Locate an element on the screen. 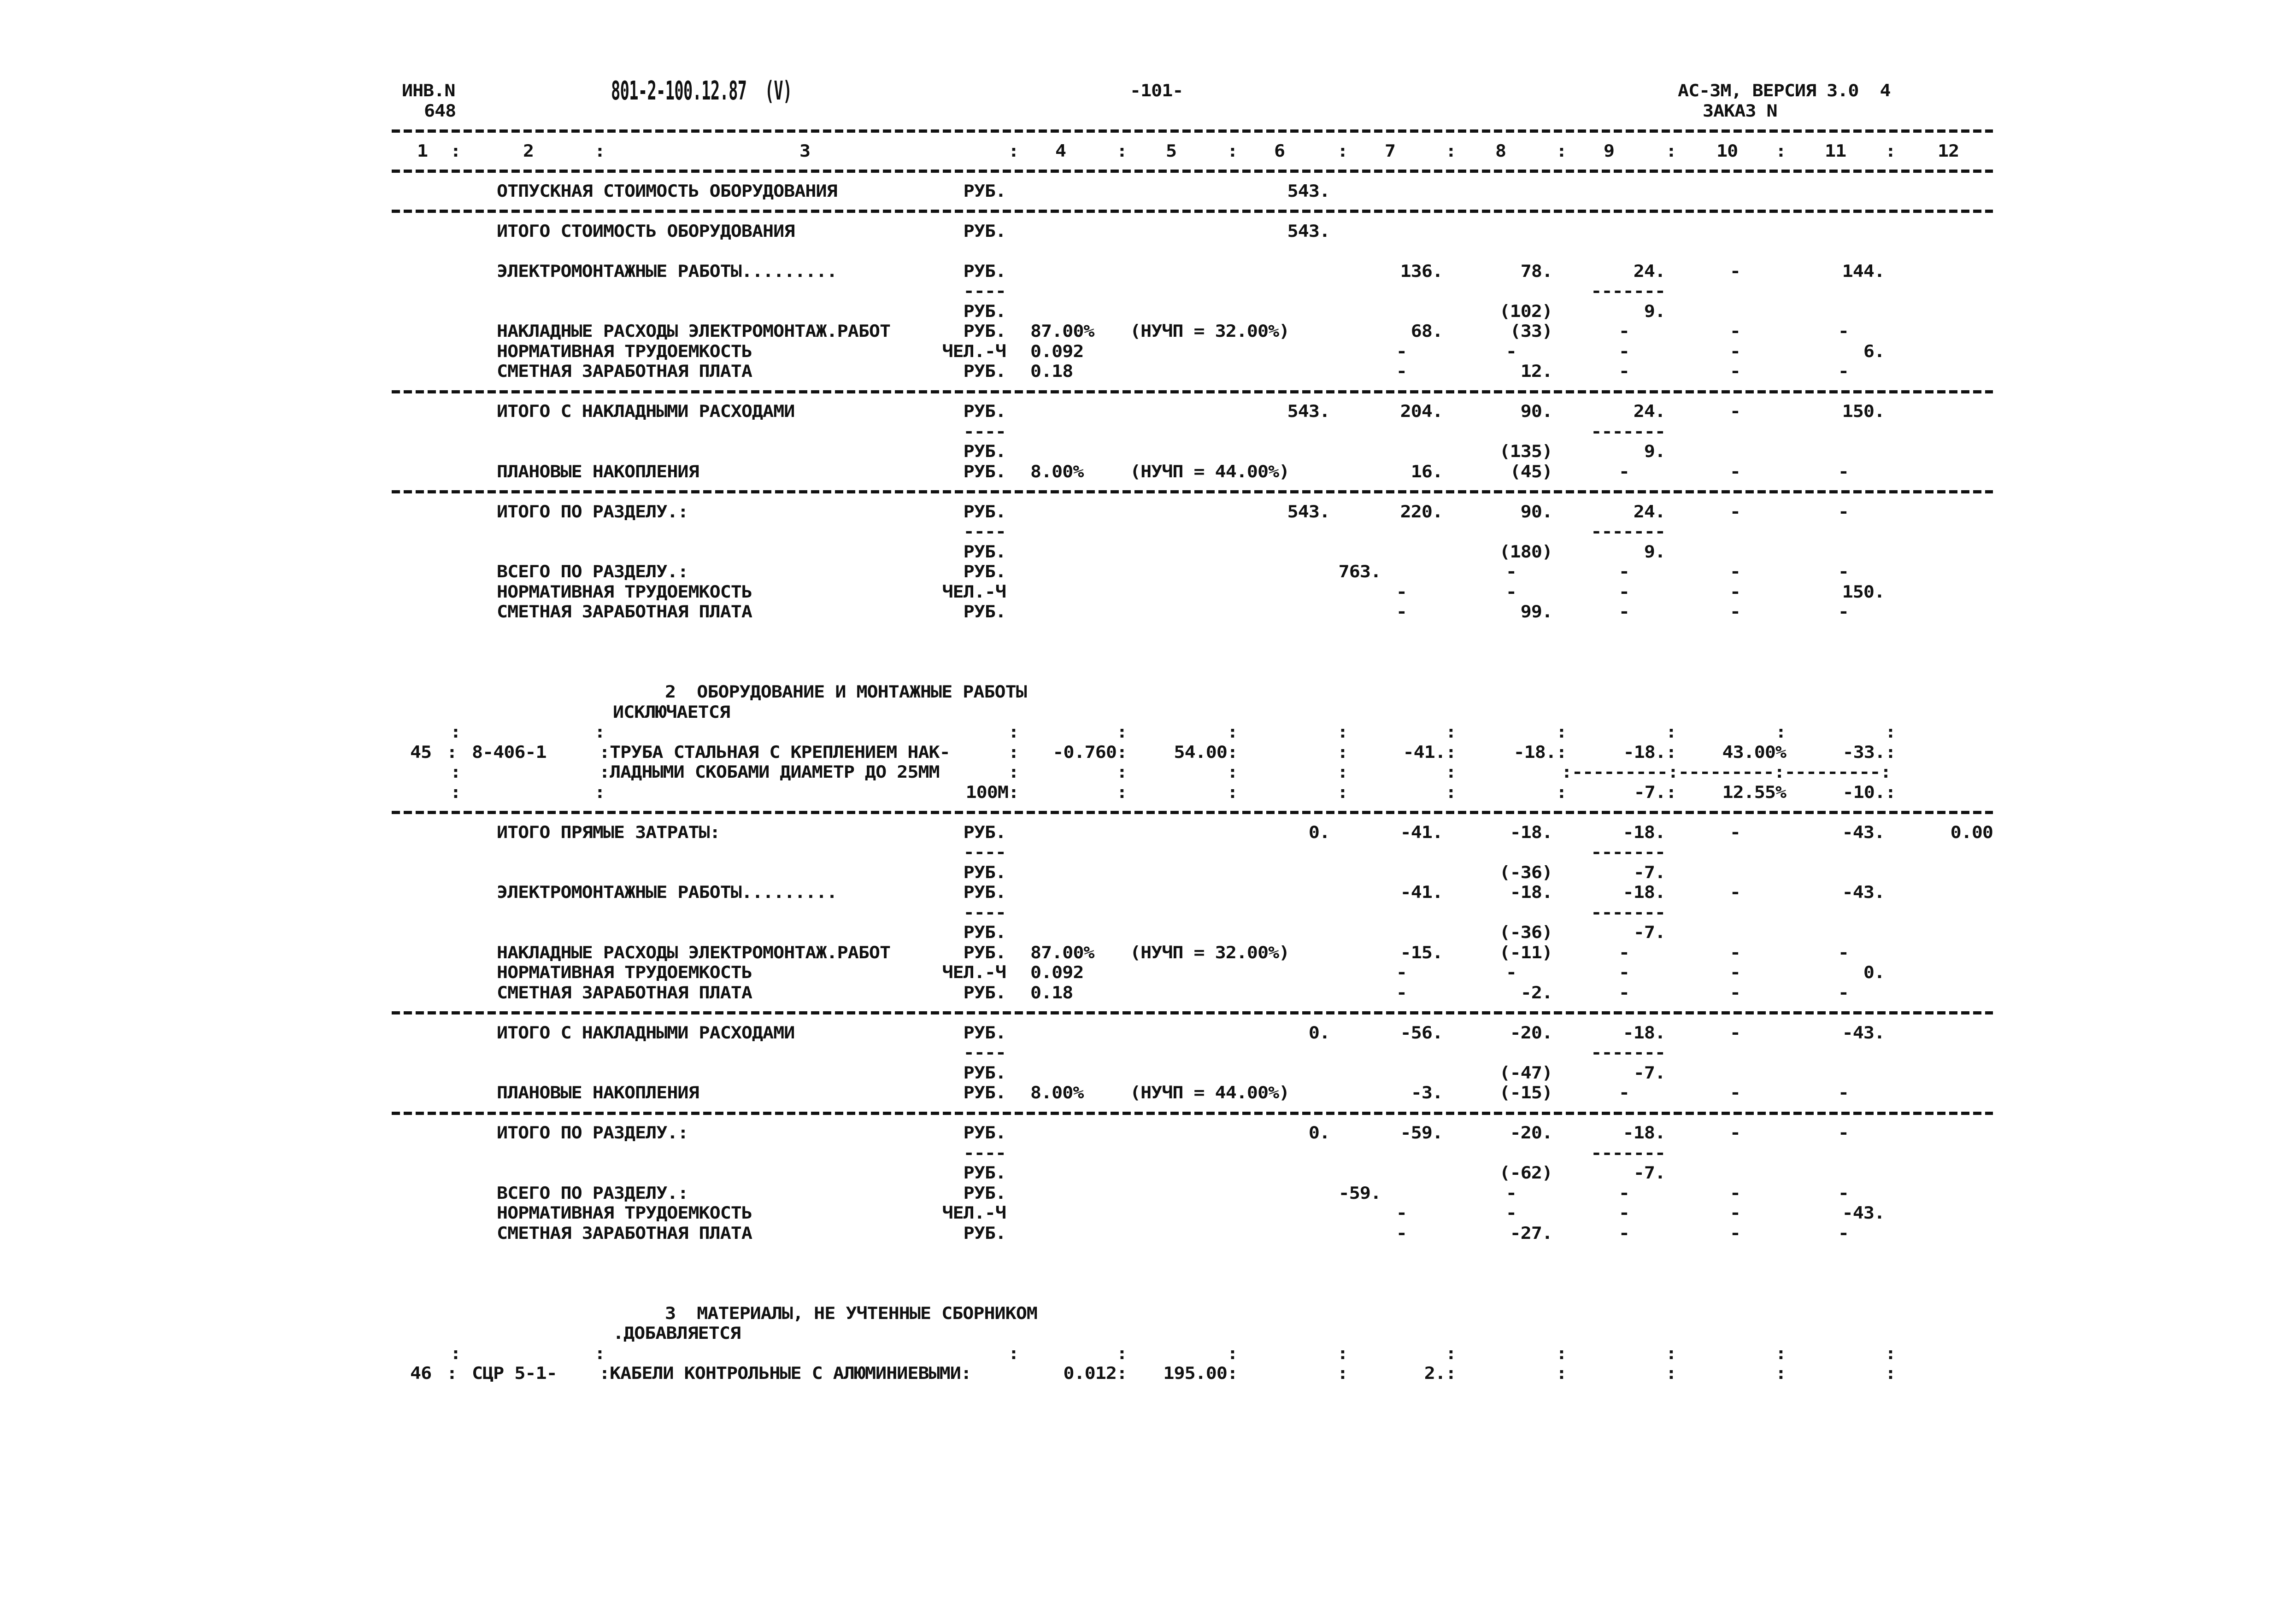 This screenshot has width=2292, height=1624. col-5-cell: 5 is located at coordinates (1171, 151).